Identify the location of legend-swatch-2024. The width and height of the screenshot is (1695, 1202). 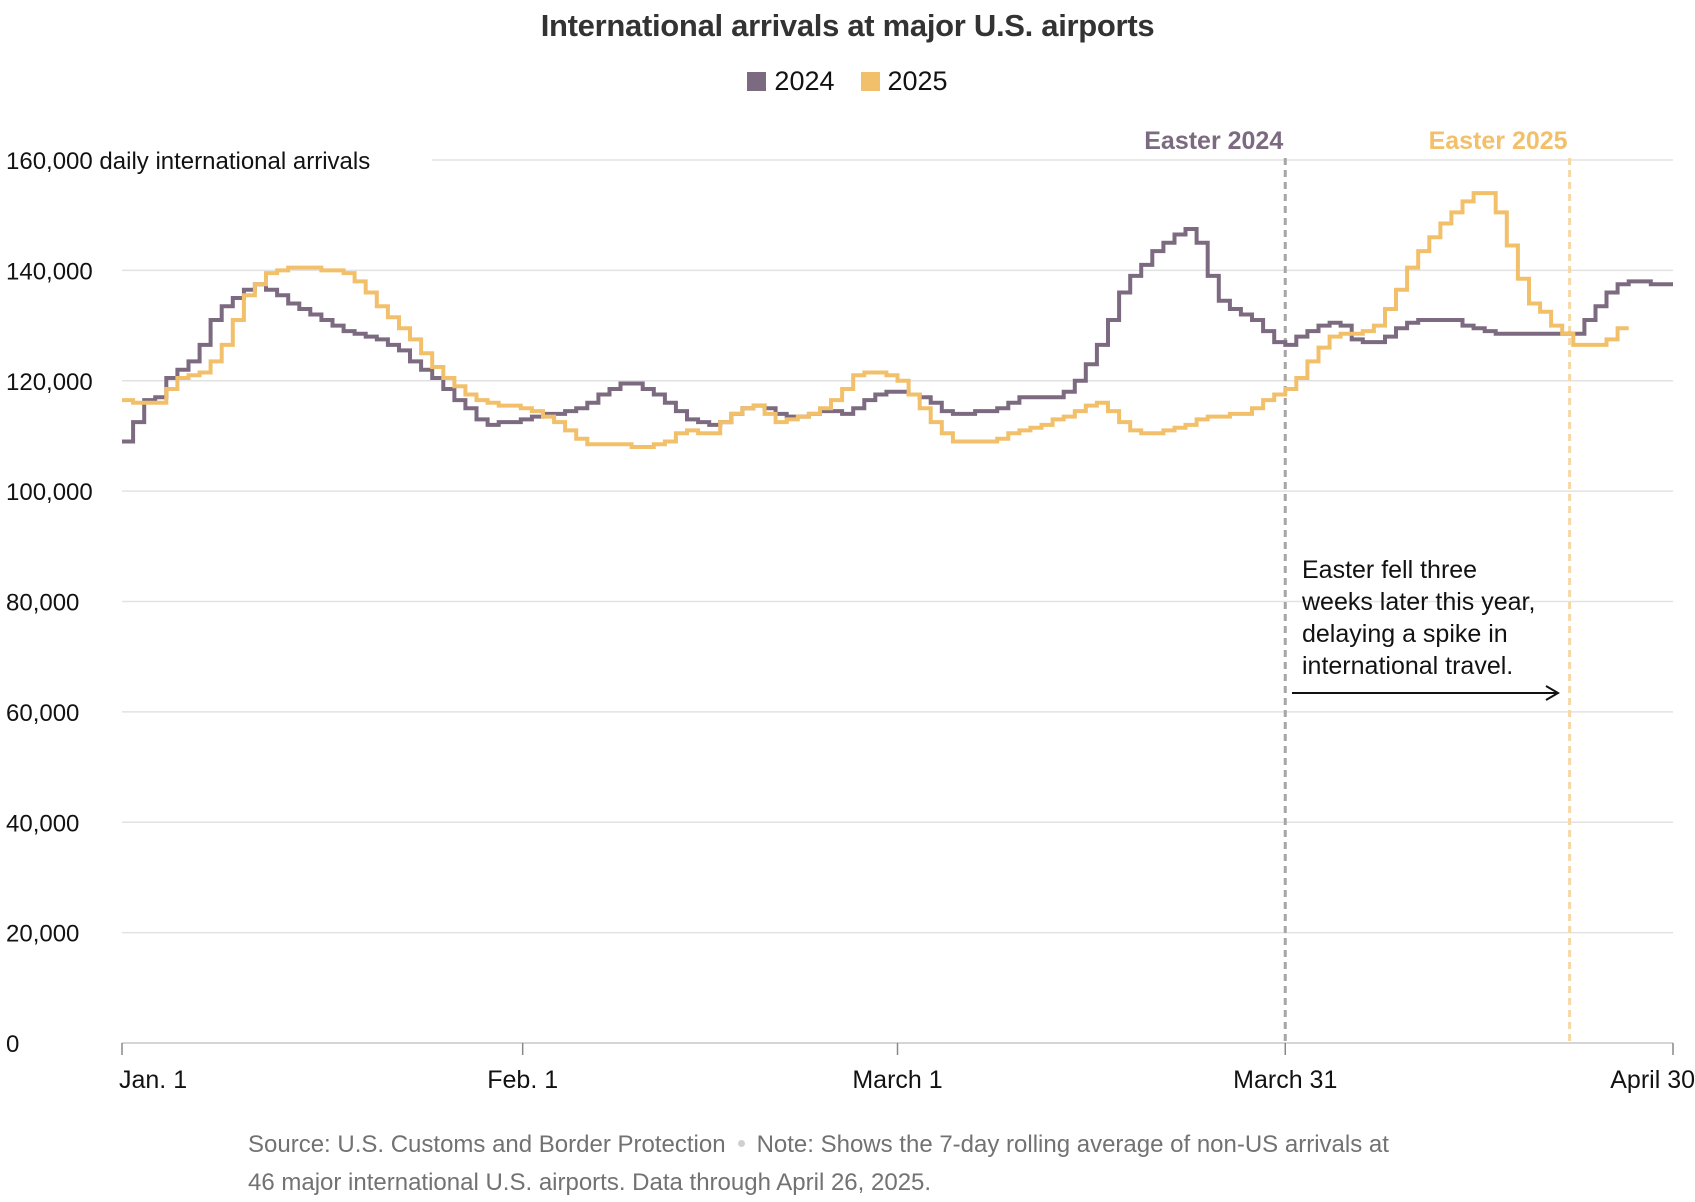
(757, 81).